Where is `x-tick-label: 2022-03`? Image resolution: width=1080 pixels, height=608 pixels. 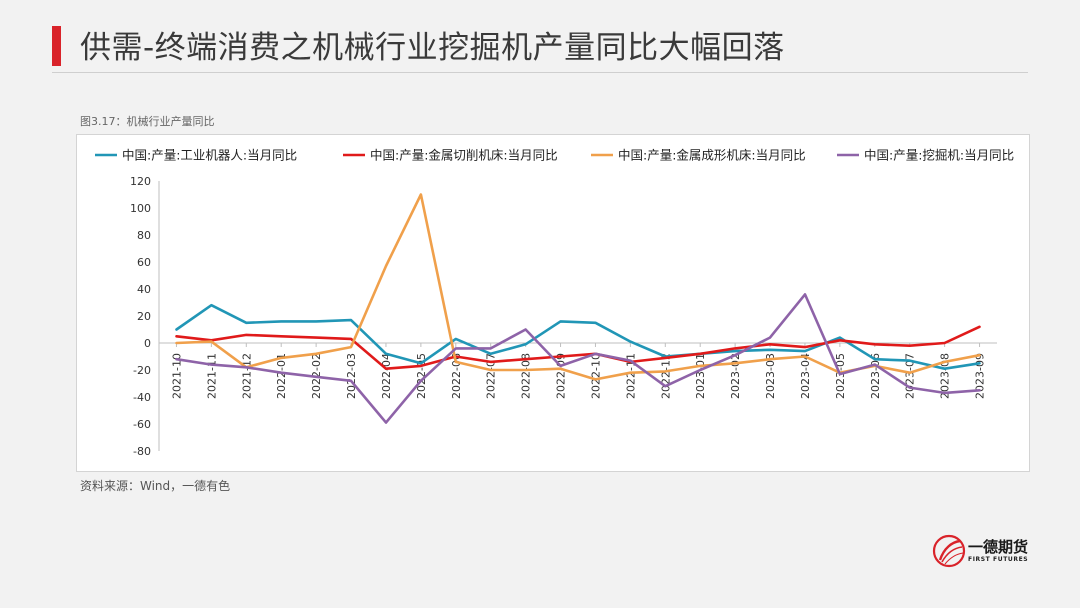
x-tick-label: 2022-03 is located at coordinates (351, 376).